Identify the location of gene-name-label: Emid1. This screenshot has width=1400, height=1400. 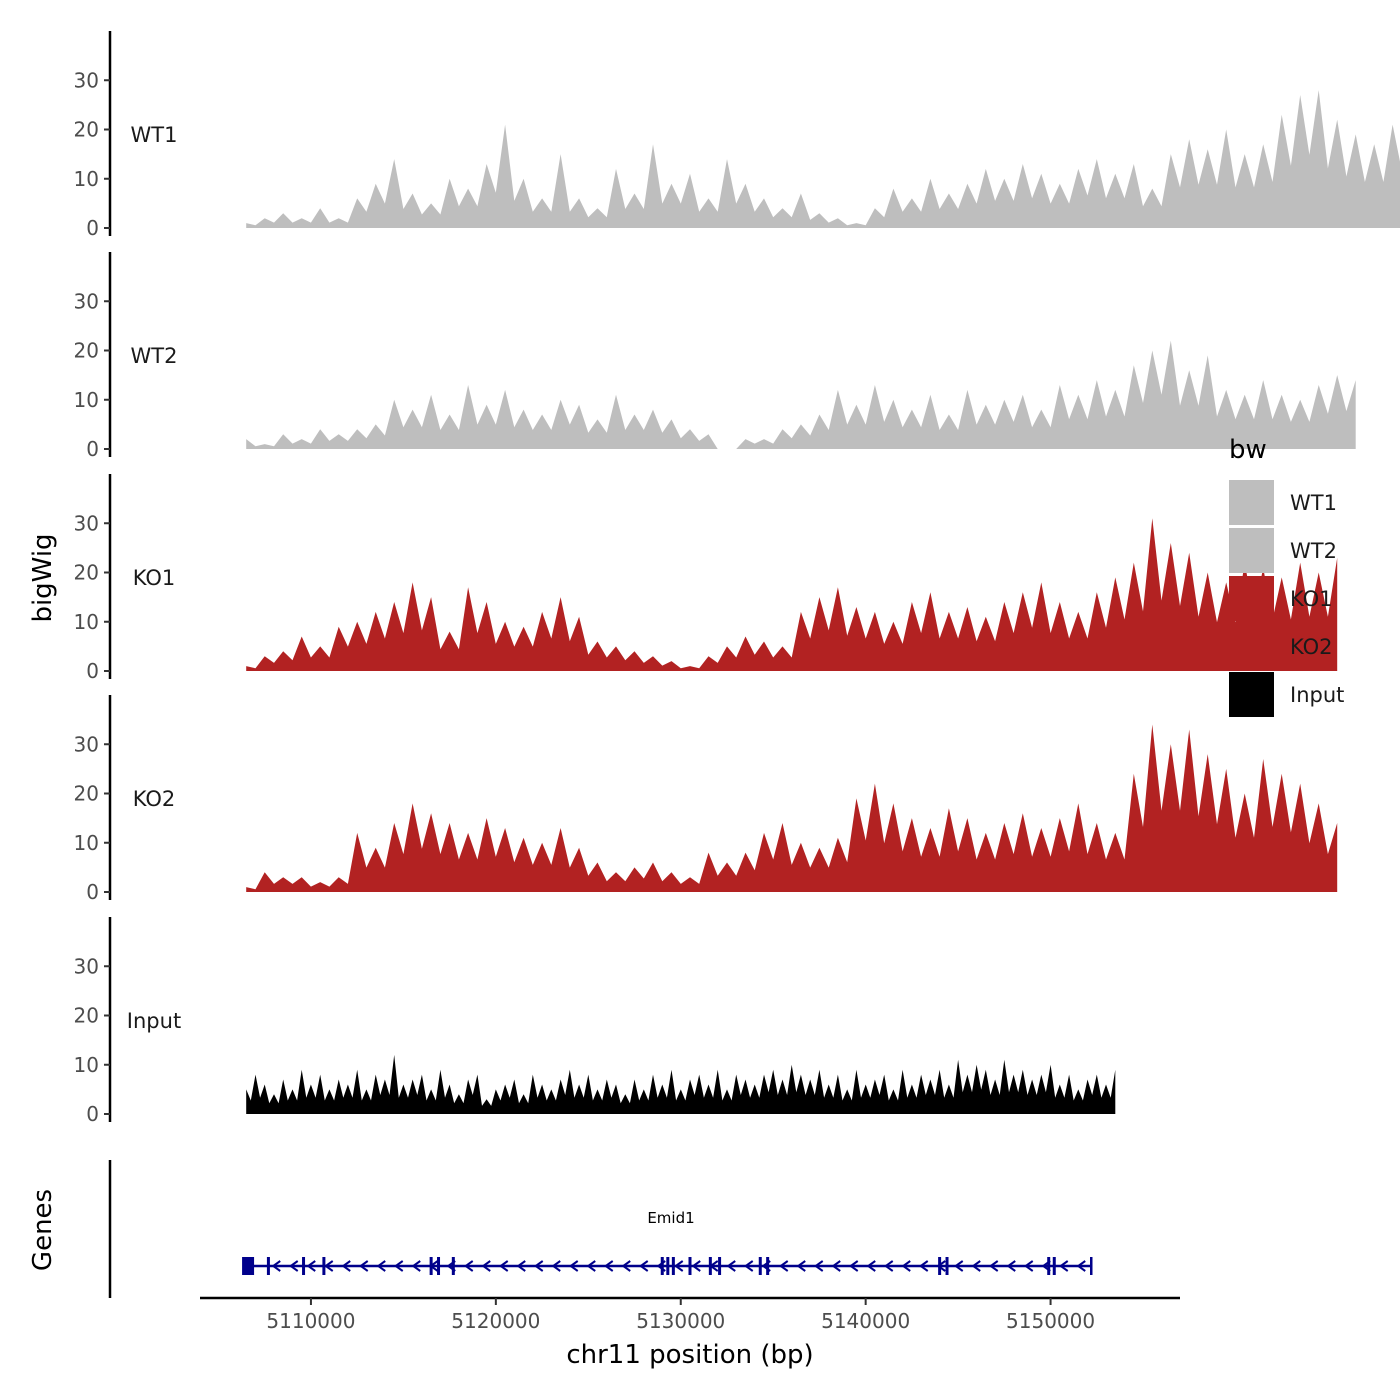
(670, 1218).